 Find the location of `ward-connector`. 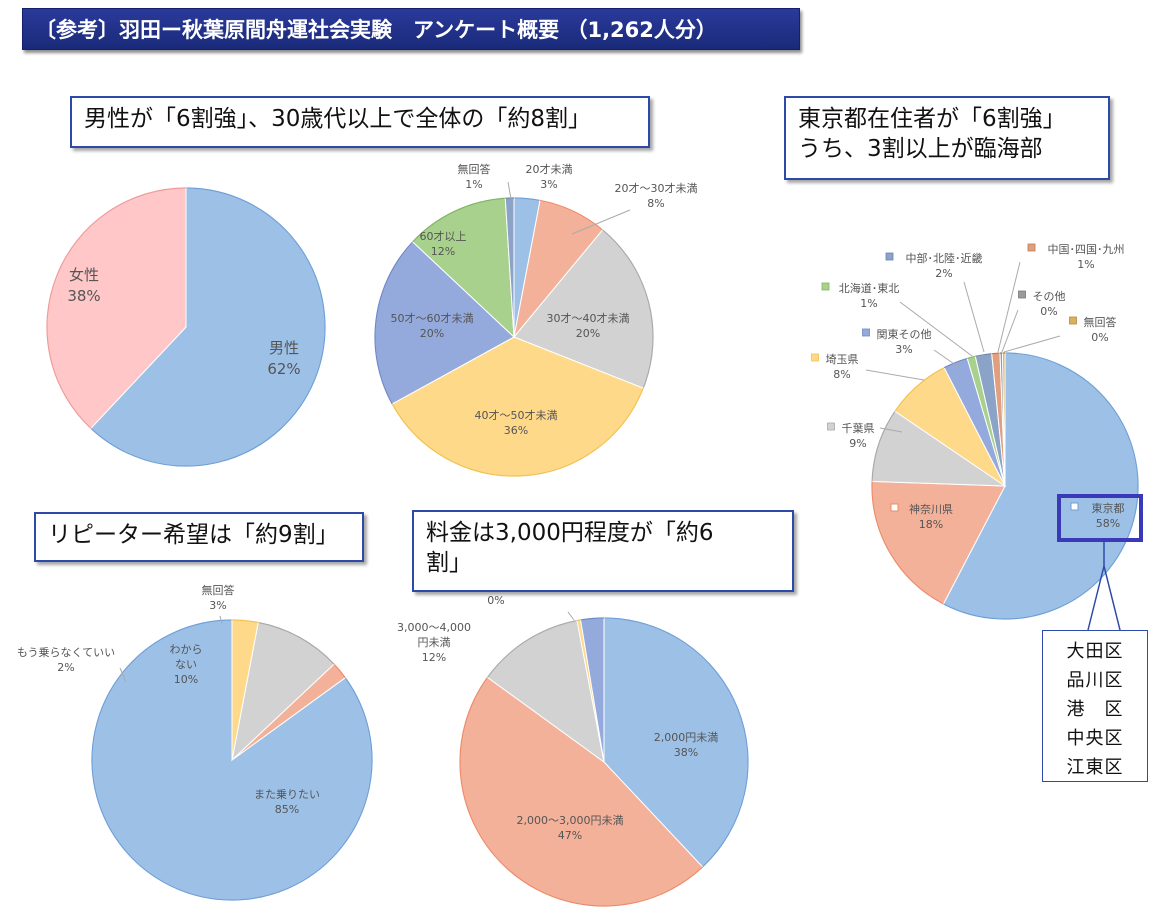

ward-connector is located at coordinates (1096, 598).